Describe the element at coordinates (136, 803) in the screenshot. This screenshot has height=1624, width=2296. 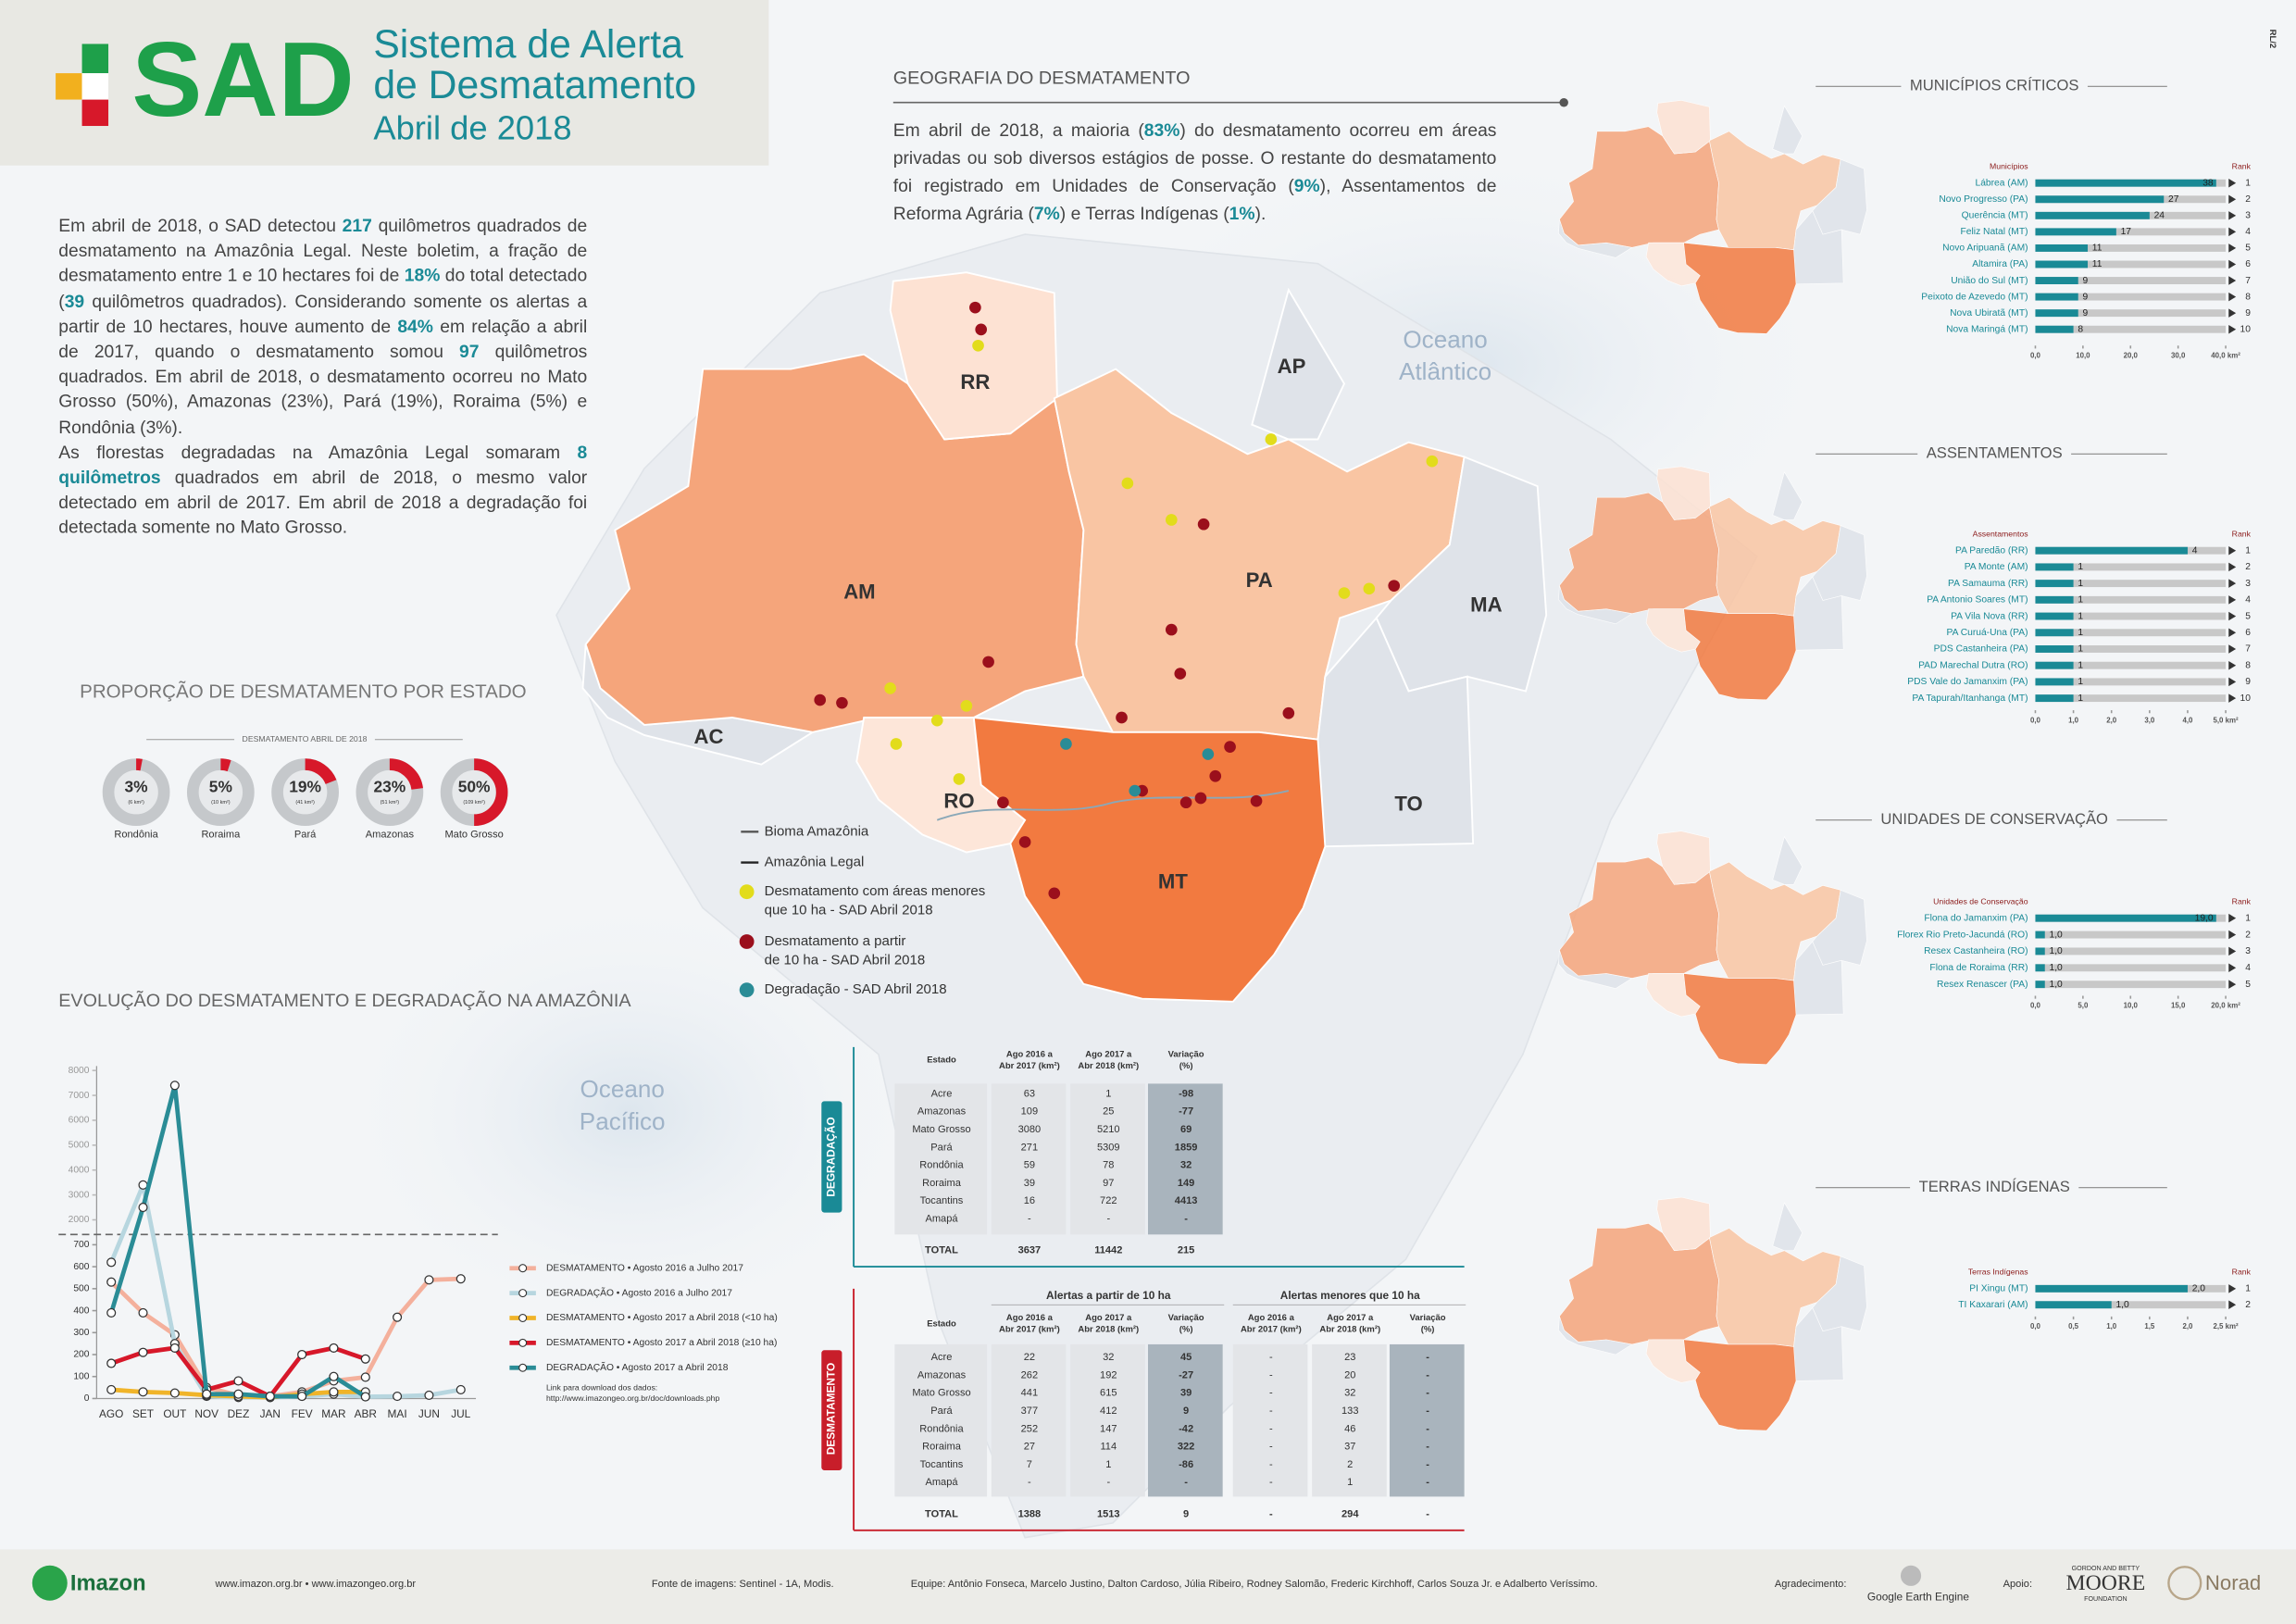
I see `area-label: (6 km²)` at that location.